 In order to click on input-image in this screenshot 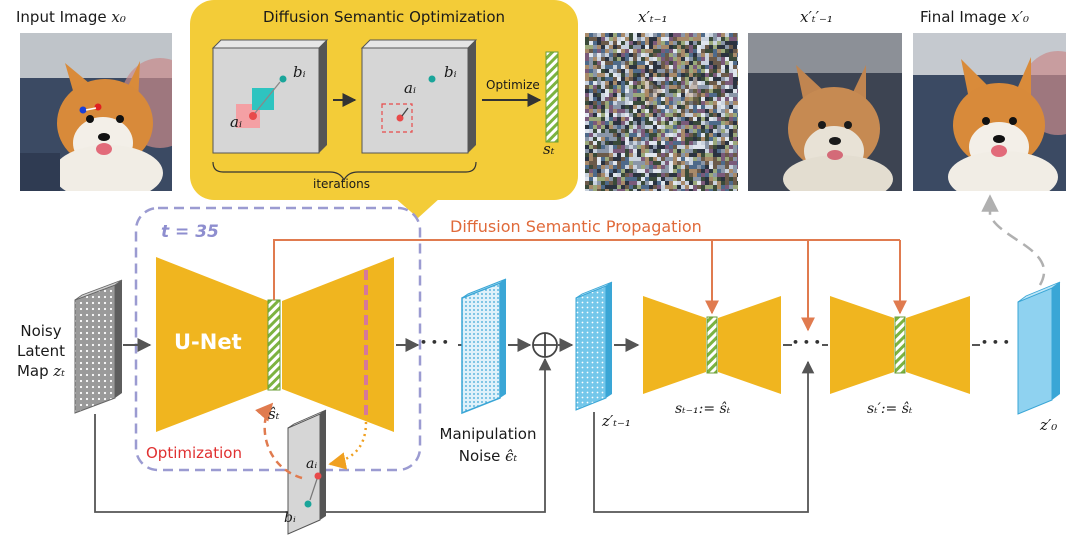, I will do `click(96, 112)`.